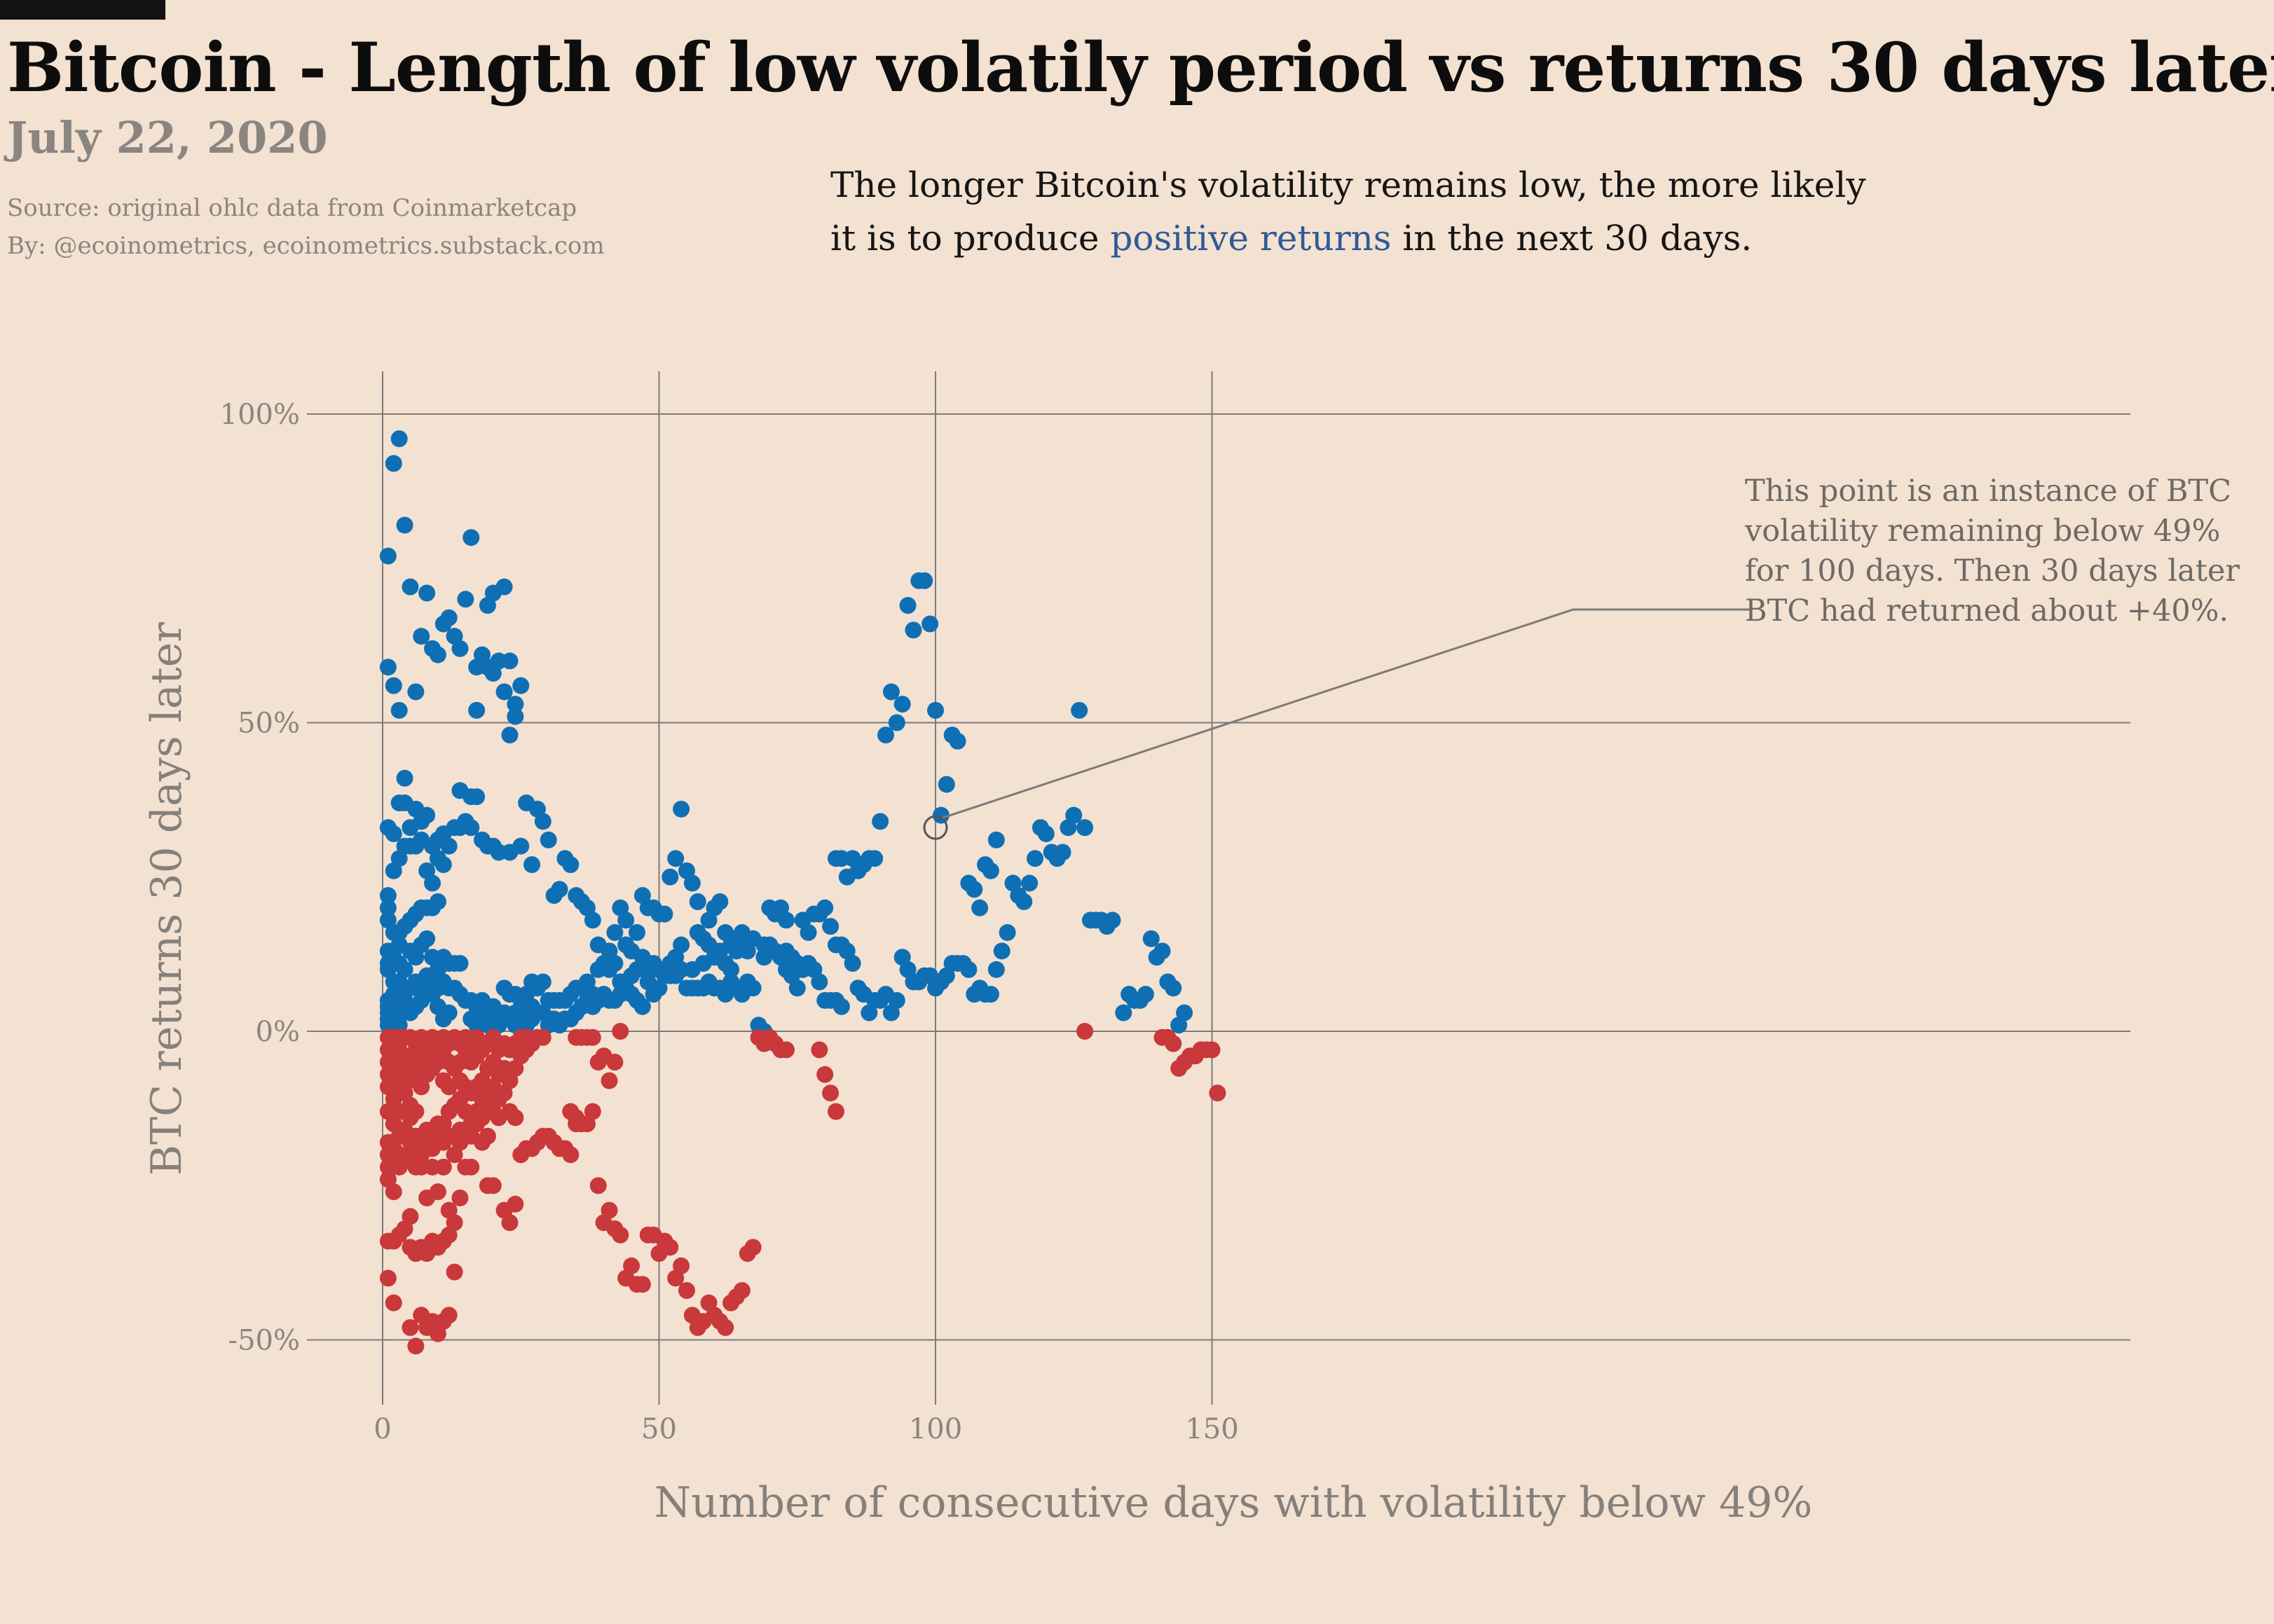  I want to click on x-tick-label: 50, so click(659, 1429).